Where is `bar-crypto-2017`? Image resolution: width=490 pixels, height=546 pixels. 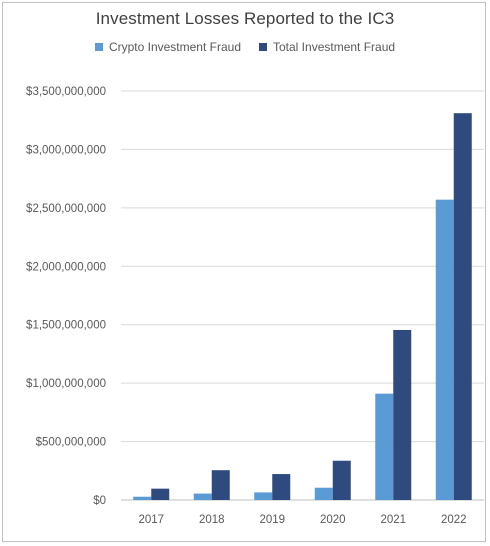 bar-crypto-2017 is located at coordinates (142, 498).